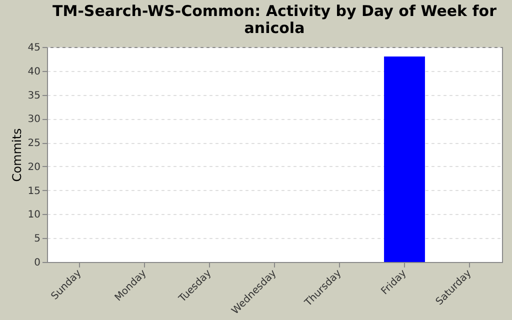 Image resolution: width=512 pixels, height=320 pixels. What do you see at coordinates (37, 239) in the screenshot?
I see `y-tick-label: 5` at bounding box center [37, 239].